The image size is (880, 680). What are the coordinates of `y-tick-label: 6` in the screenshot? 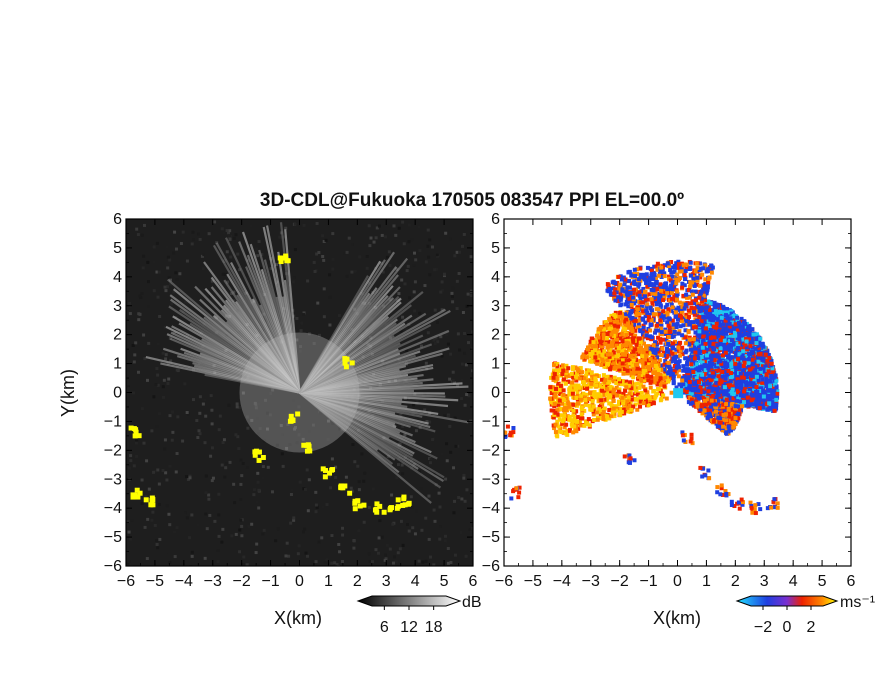 It's located at (117, 219).